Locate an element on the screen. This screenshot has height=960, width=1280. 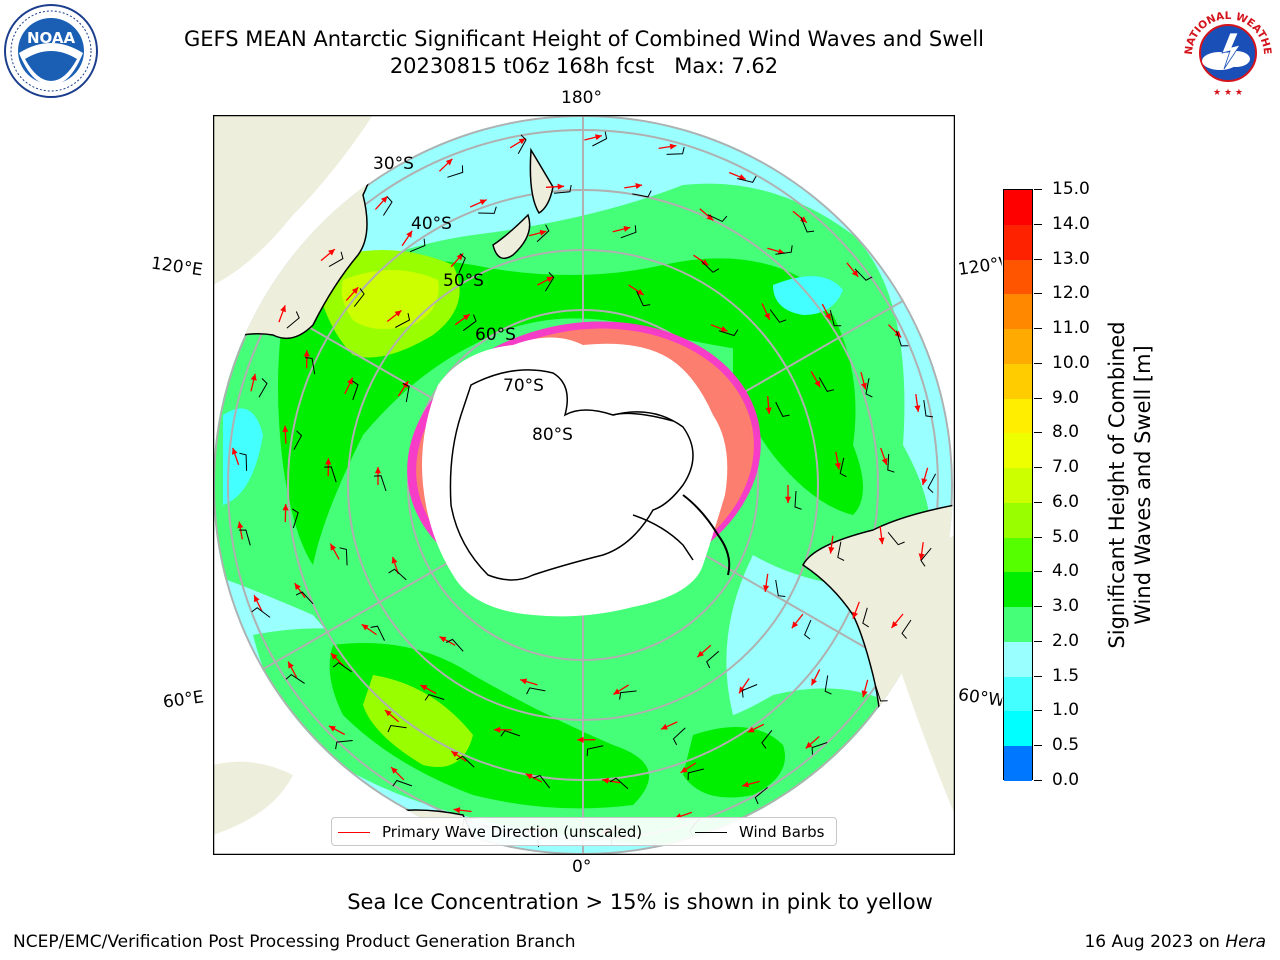
wave-direction-legend-label: Primary Wave Direction (unscaled) is located at coordinates (512, 832).